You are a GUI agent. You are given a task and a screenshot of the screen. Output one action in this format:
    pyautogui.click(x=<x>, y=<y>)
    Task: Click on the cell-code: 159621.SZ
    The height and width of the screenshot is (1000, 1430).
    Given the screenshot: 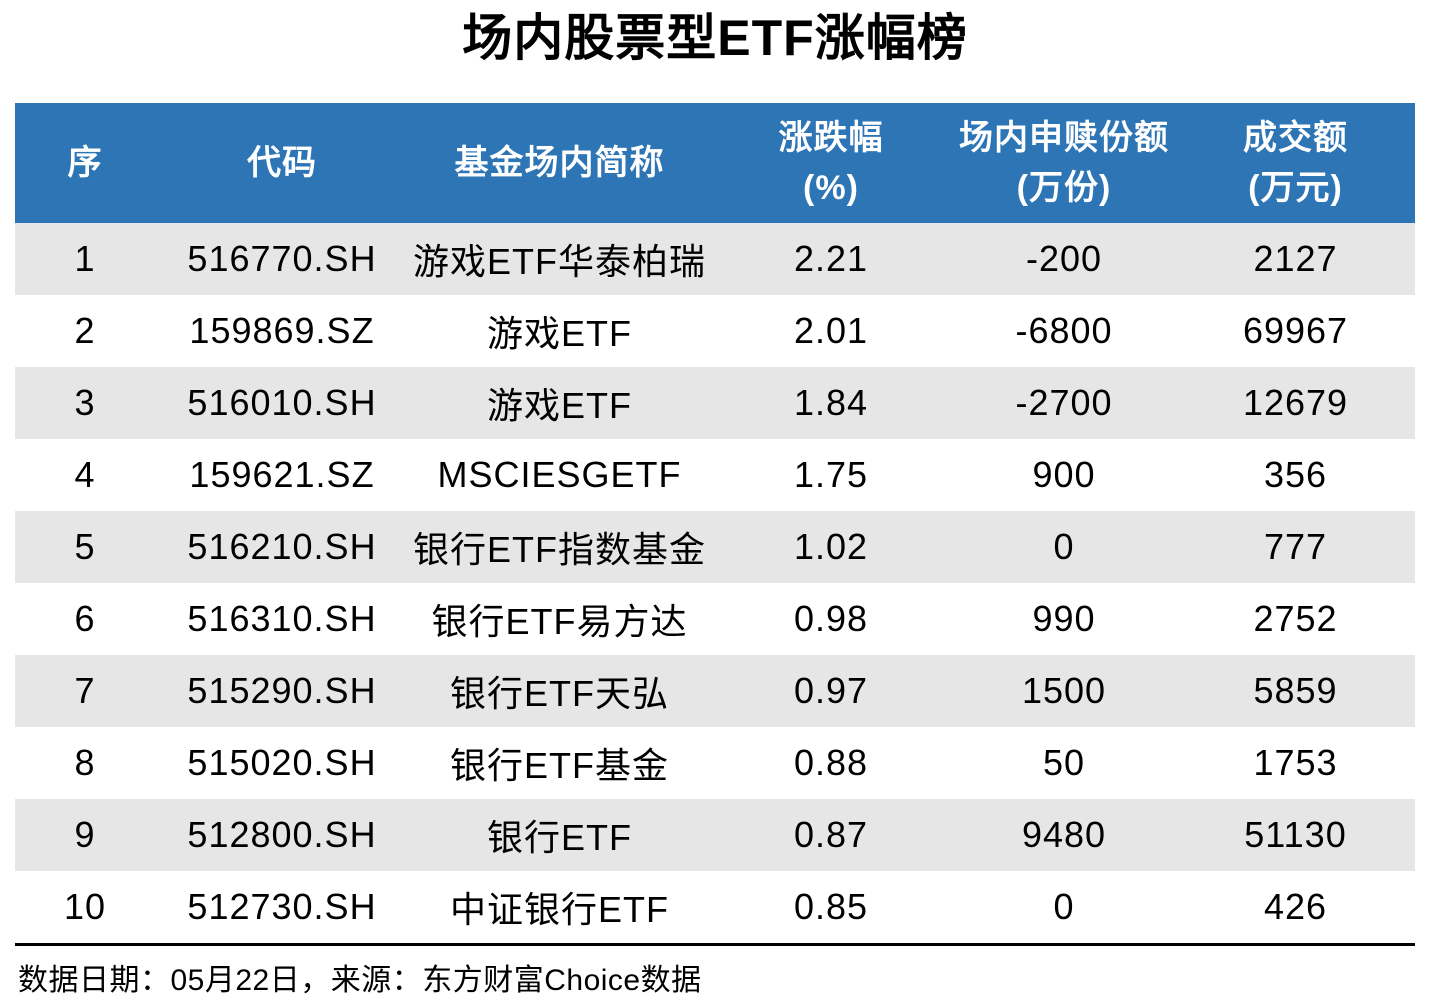 What is the action you would take?
    pyautogui.click(x=282, y=475)
    